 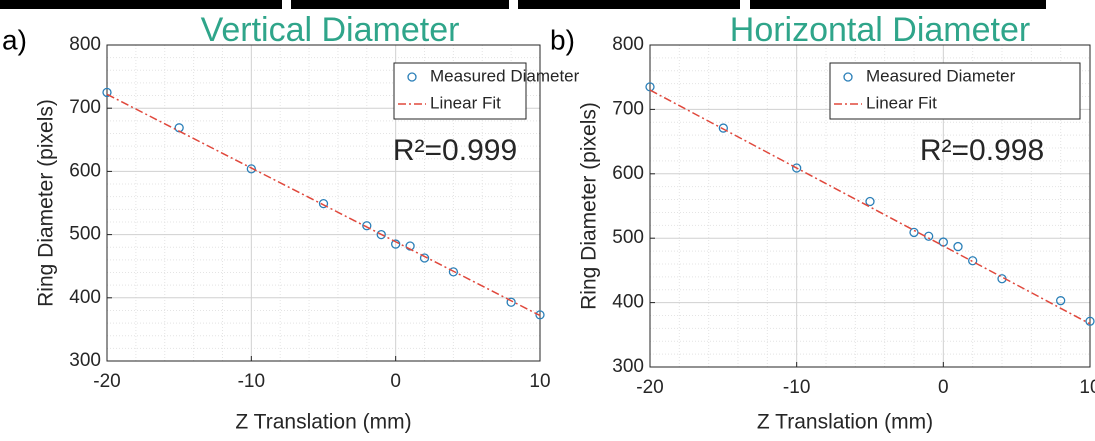 I want to click on chart-title: Horizontal Diameter, so click(x=880, y=30).